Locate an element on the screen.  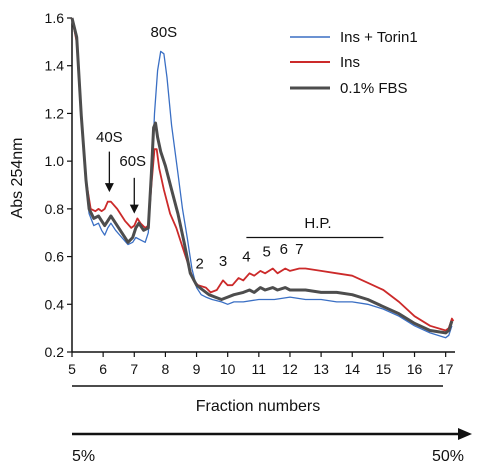
x-tick-label: 7 is located at coordinates (134, 369).